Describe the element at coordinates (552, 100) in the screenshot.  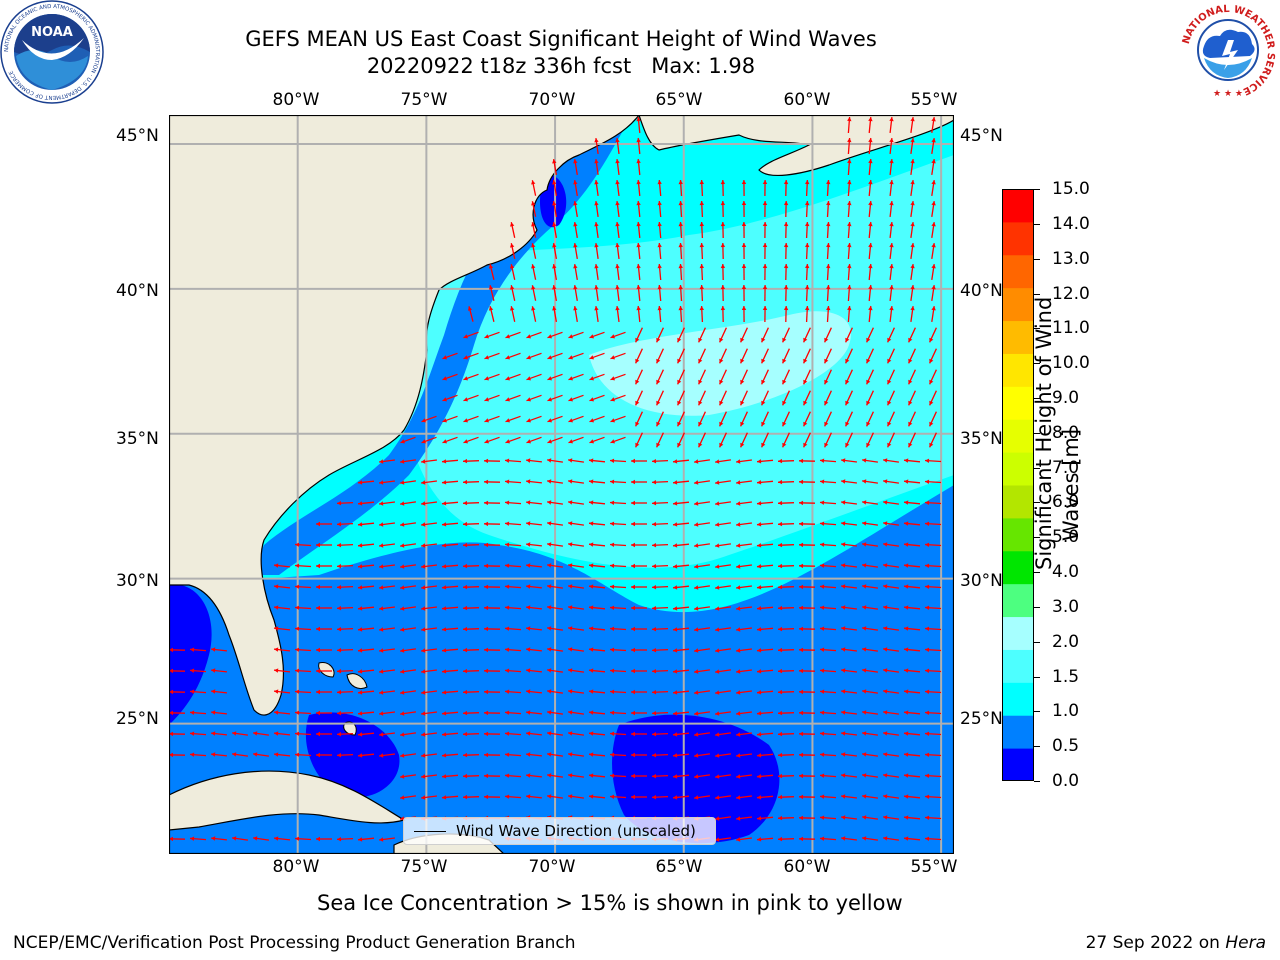
I see `lon-label-top: 70°W` at that location.